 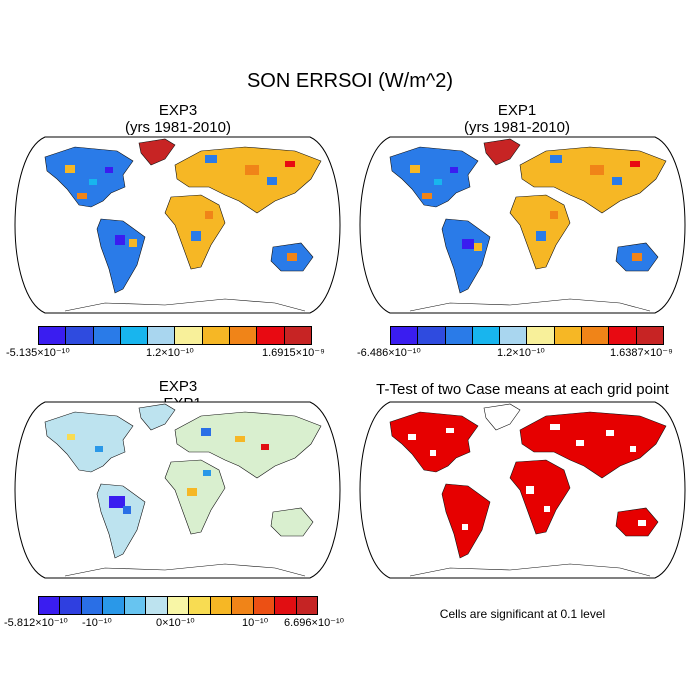 I want to click on panel-exp1-map, so click(x=522, y=225).